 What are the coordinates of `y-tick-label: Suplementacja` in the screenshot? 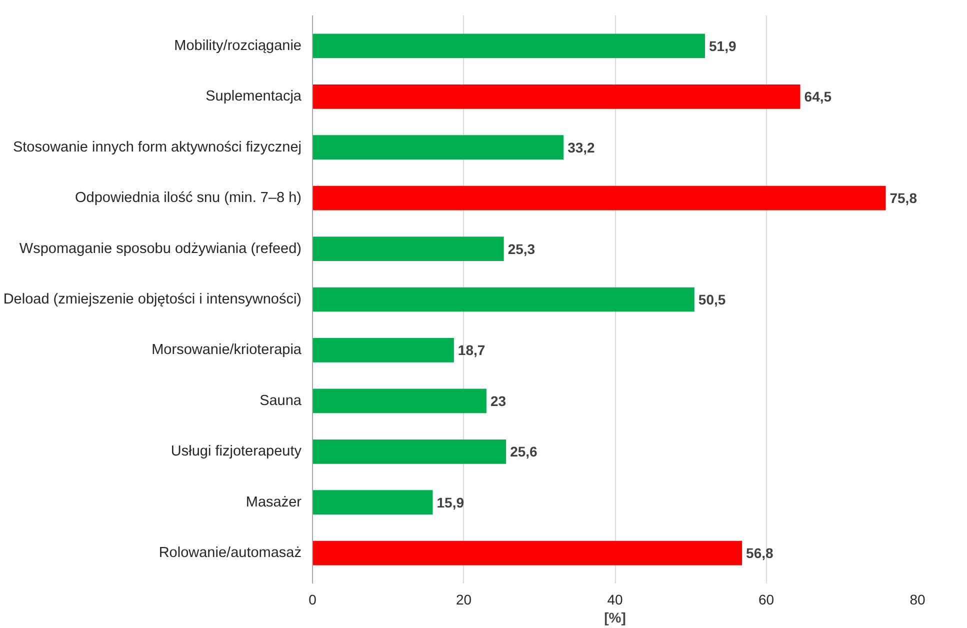 It's located at (254, 96).